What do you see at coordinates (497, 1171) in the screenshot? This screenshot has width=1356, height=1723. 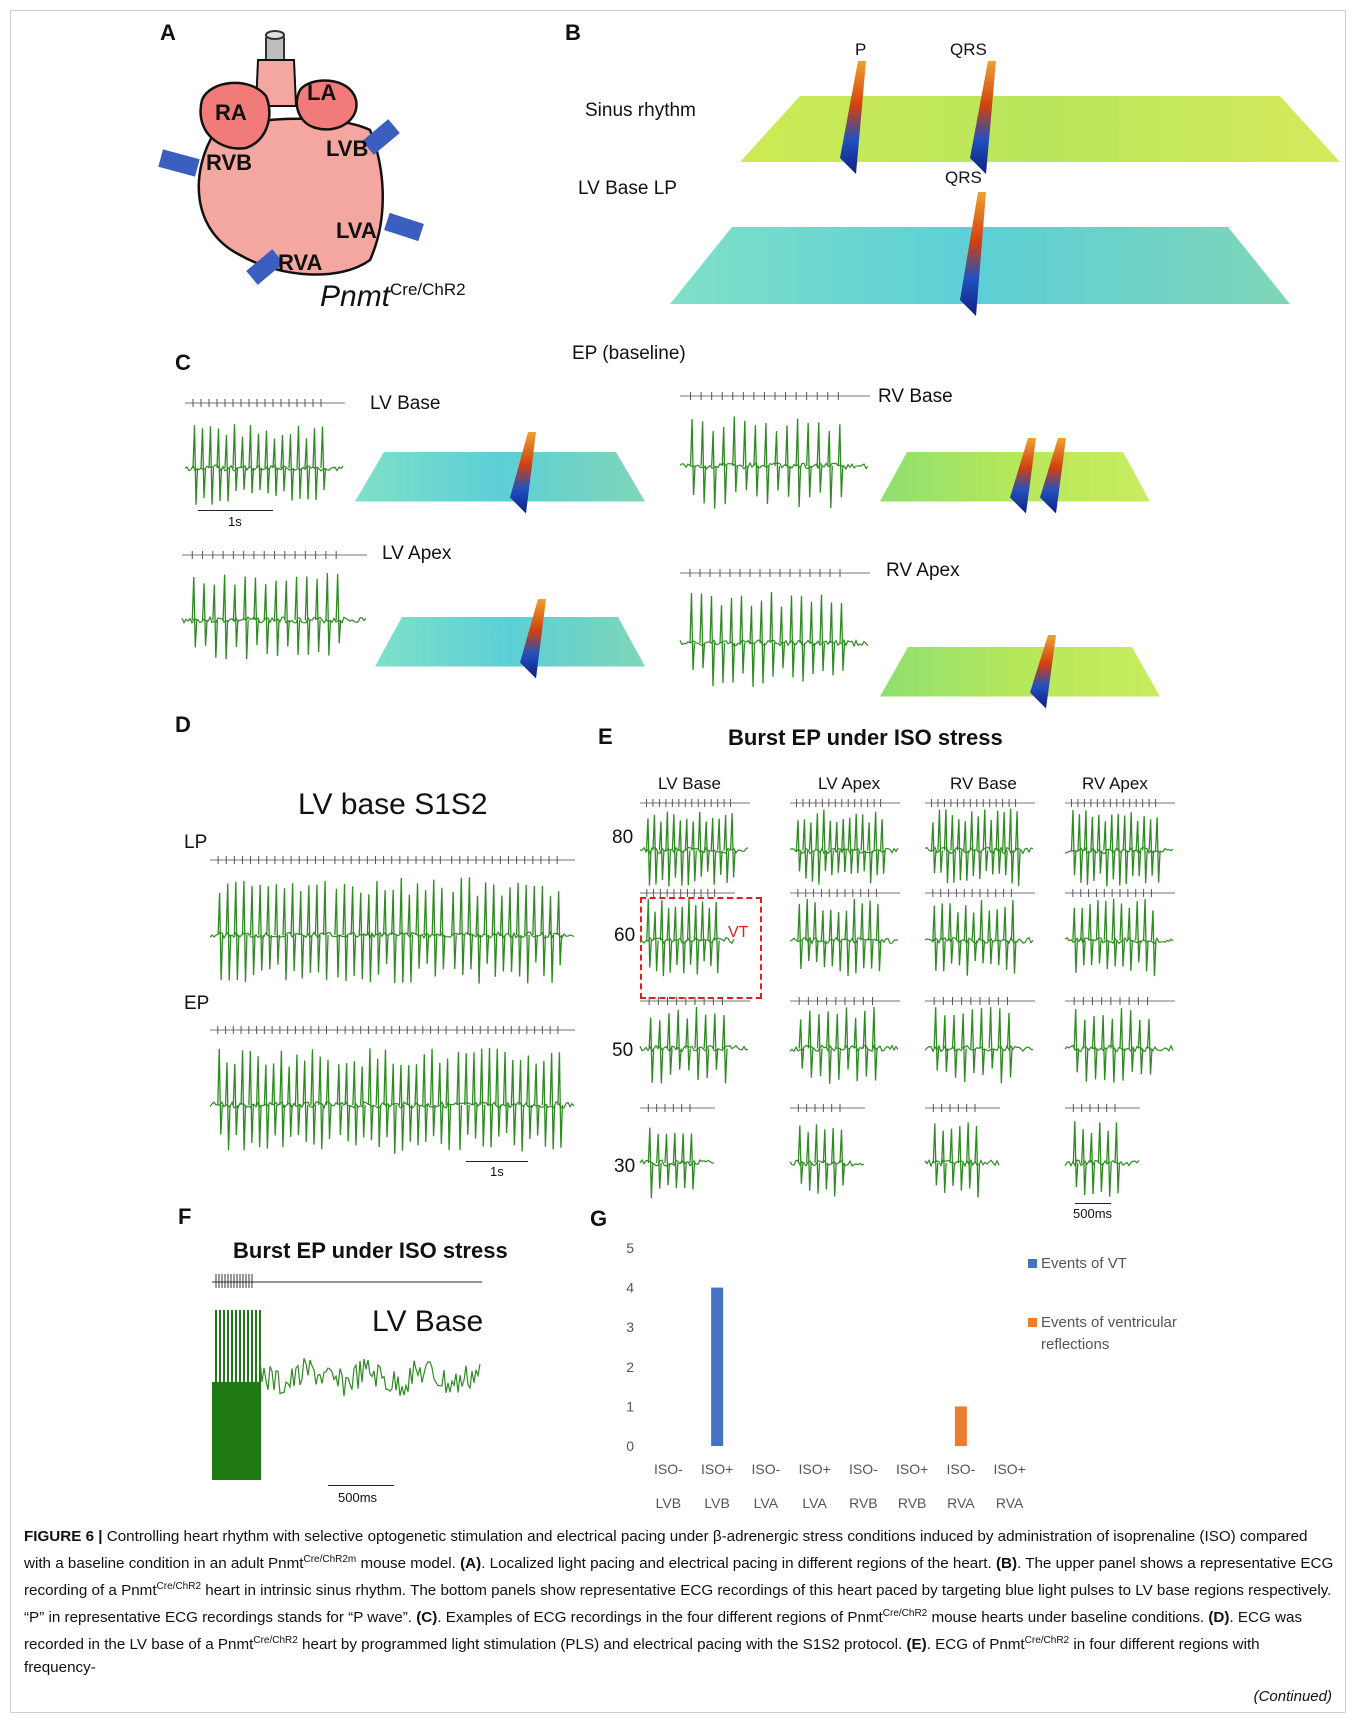 I see `d-scale-label: 1s` at bounding box center [497, 1171].